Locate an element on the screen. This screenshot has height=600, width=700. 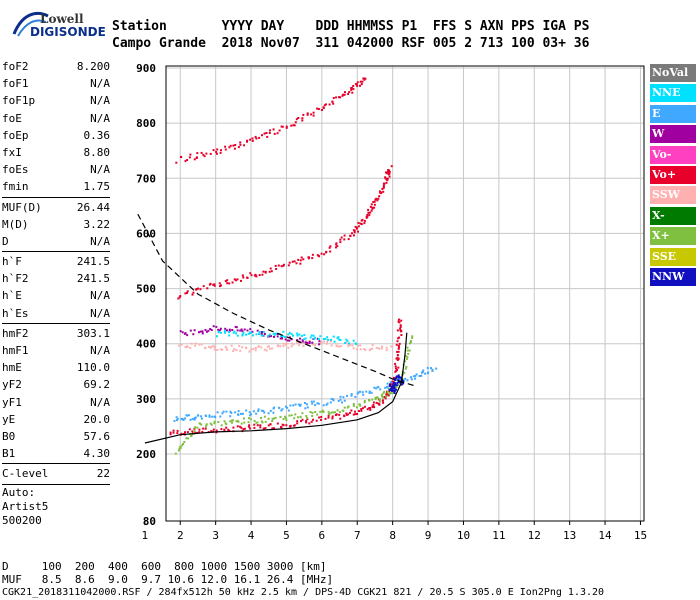
x-tick-label: 4 is located at coordinates (251, 535).